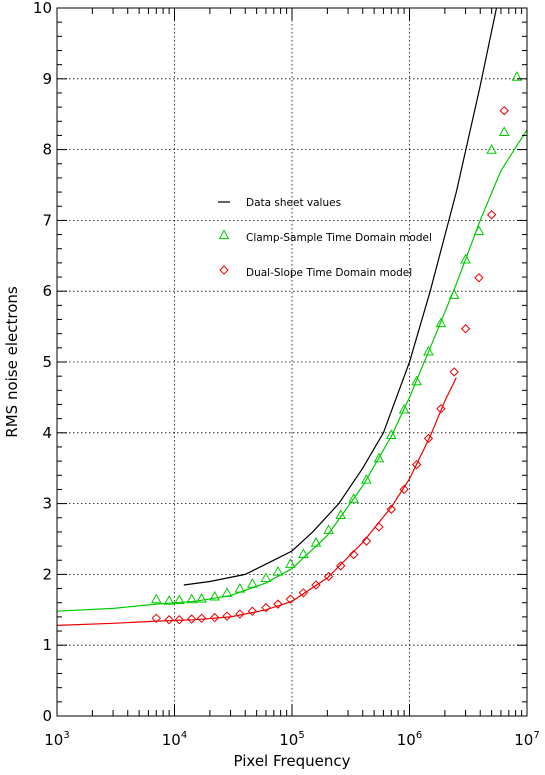 The image size is (545, 775). What do you see at coordinates (66, 735) in the screenshot?
I see `x-tick-exponent: 3` at bounding box center [66, 735].